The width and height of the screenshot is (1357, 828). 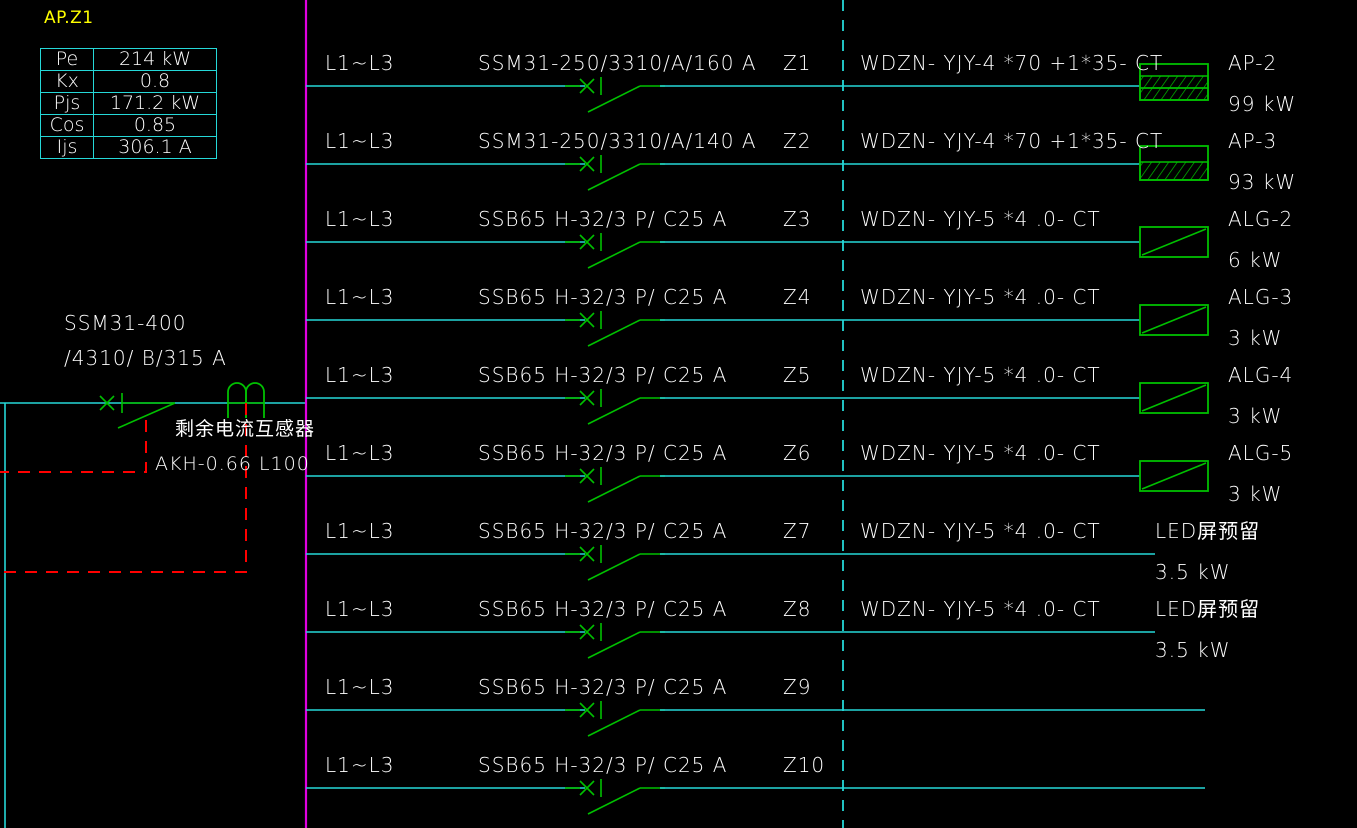 I want to click on ct-model-label: AKH-0.66 L100, so click(x=232, y=464).